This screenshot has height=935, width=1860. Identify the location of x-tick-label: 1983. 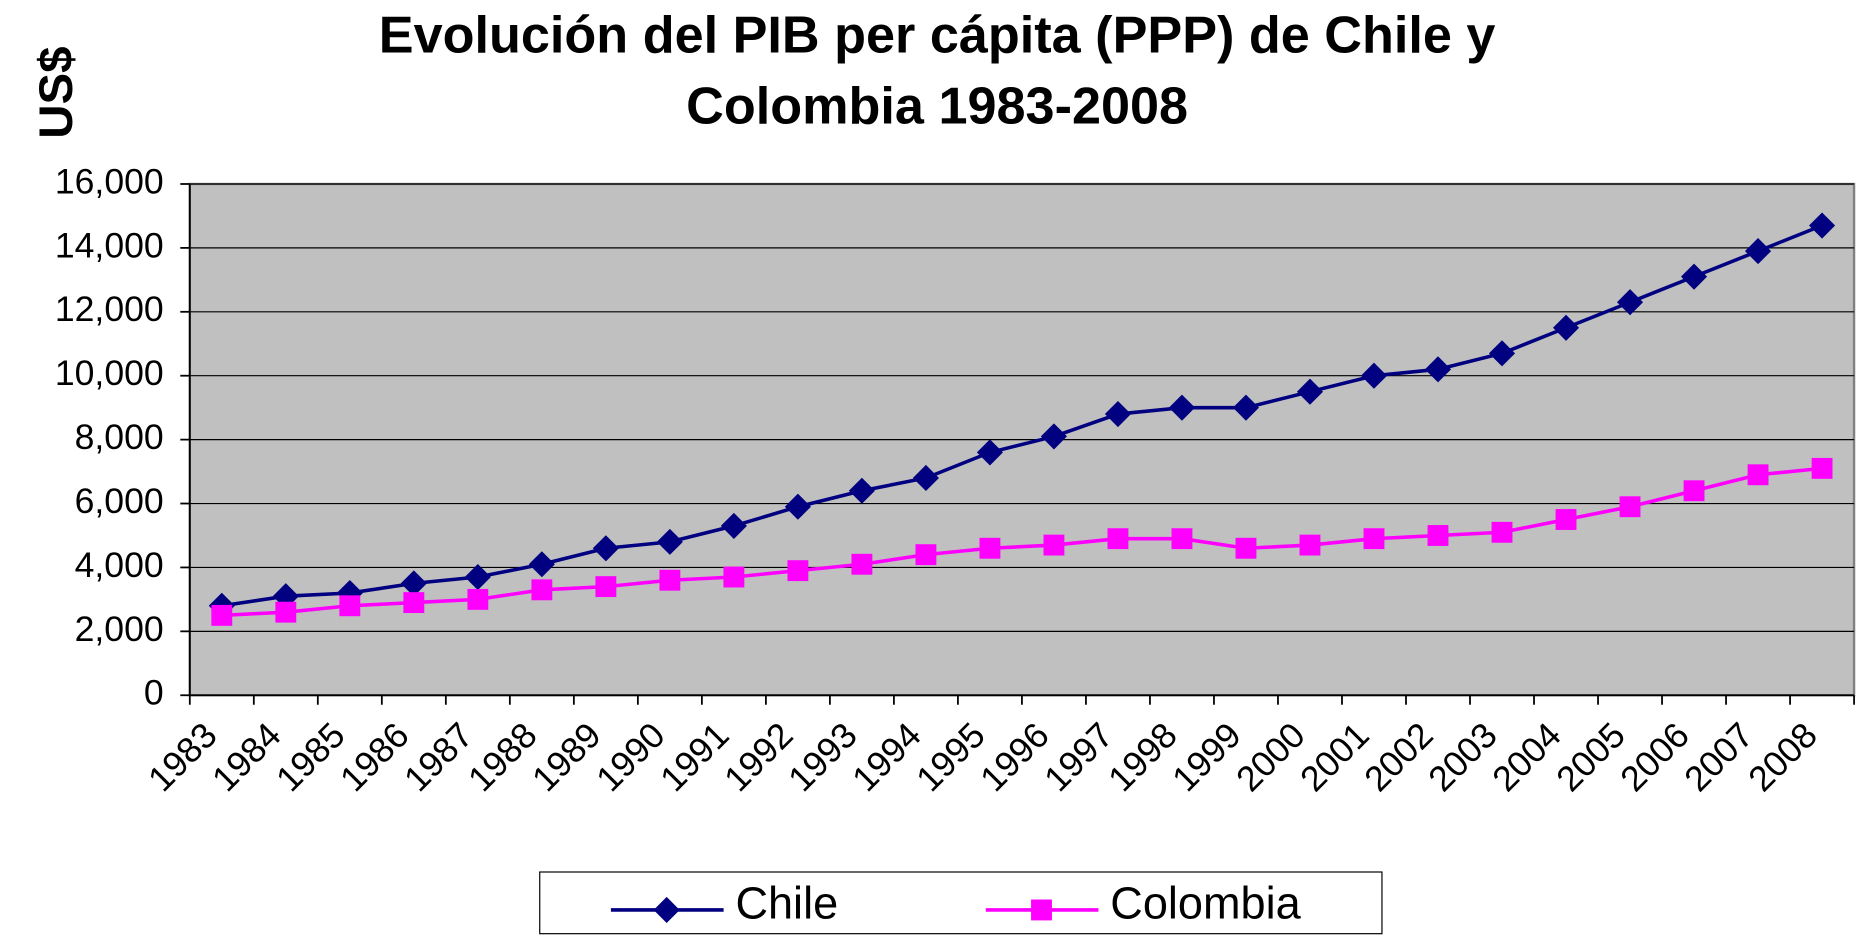
(182, 757).